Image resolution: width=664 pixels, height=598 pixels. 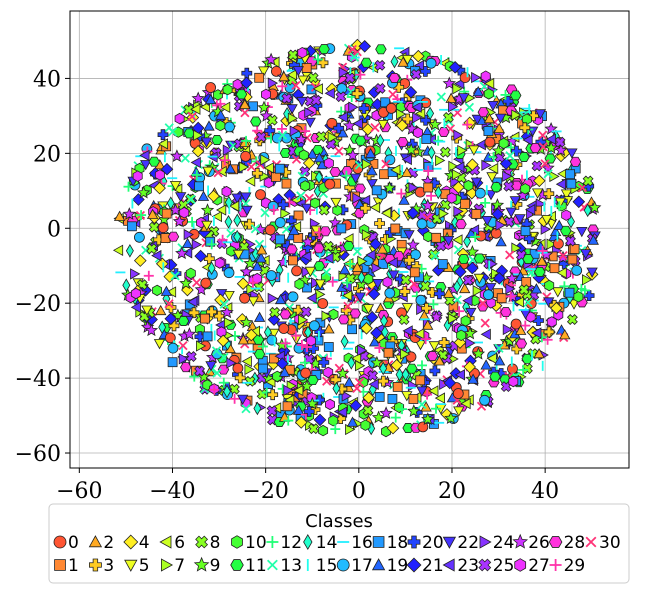 What do you see at coordinates (575, 566) in the screenshot?
I see `legend-label-class-29: 29` at bounding box center [575, 566].